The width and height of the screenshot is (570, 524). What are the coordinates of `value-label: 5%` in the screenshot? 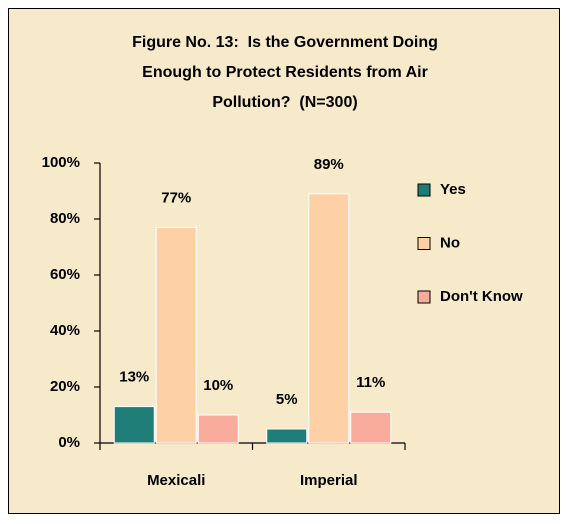 It's located at (287, 399).